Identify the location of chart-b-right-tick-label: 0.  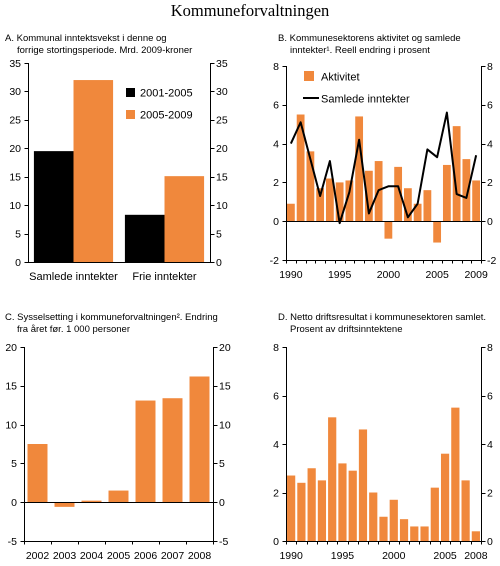
(490, 222).